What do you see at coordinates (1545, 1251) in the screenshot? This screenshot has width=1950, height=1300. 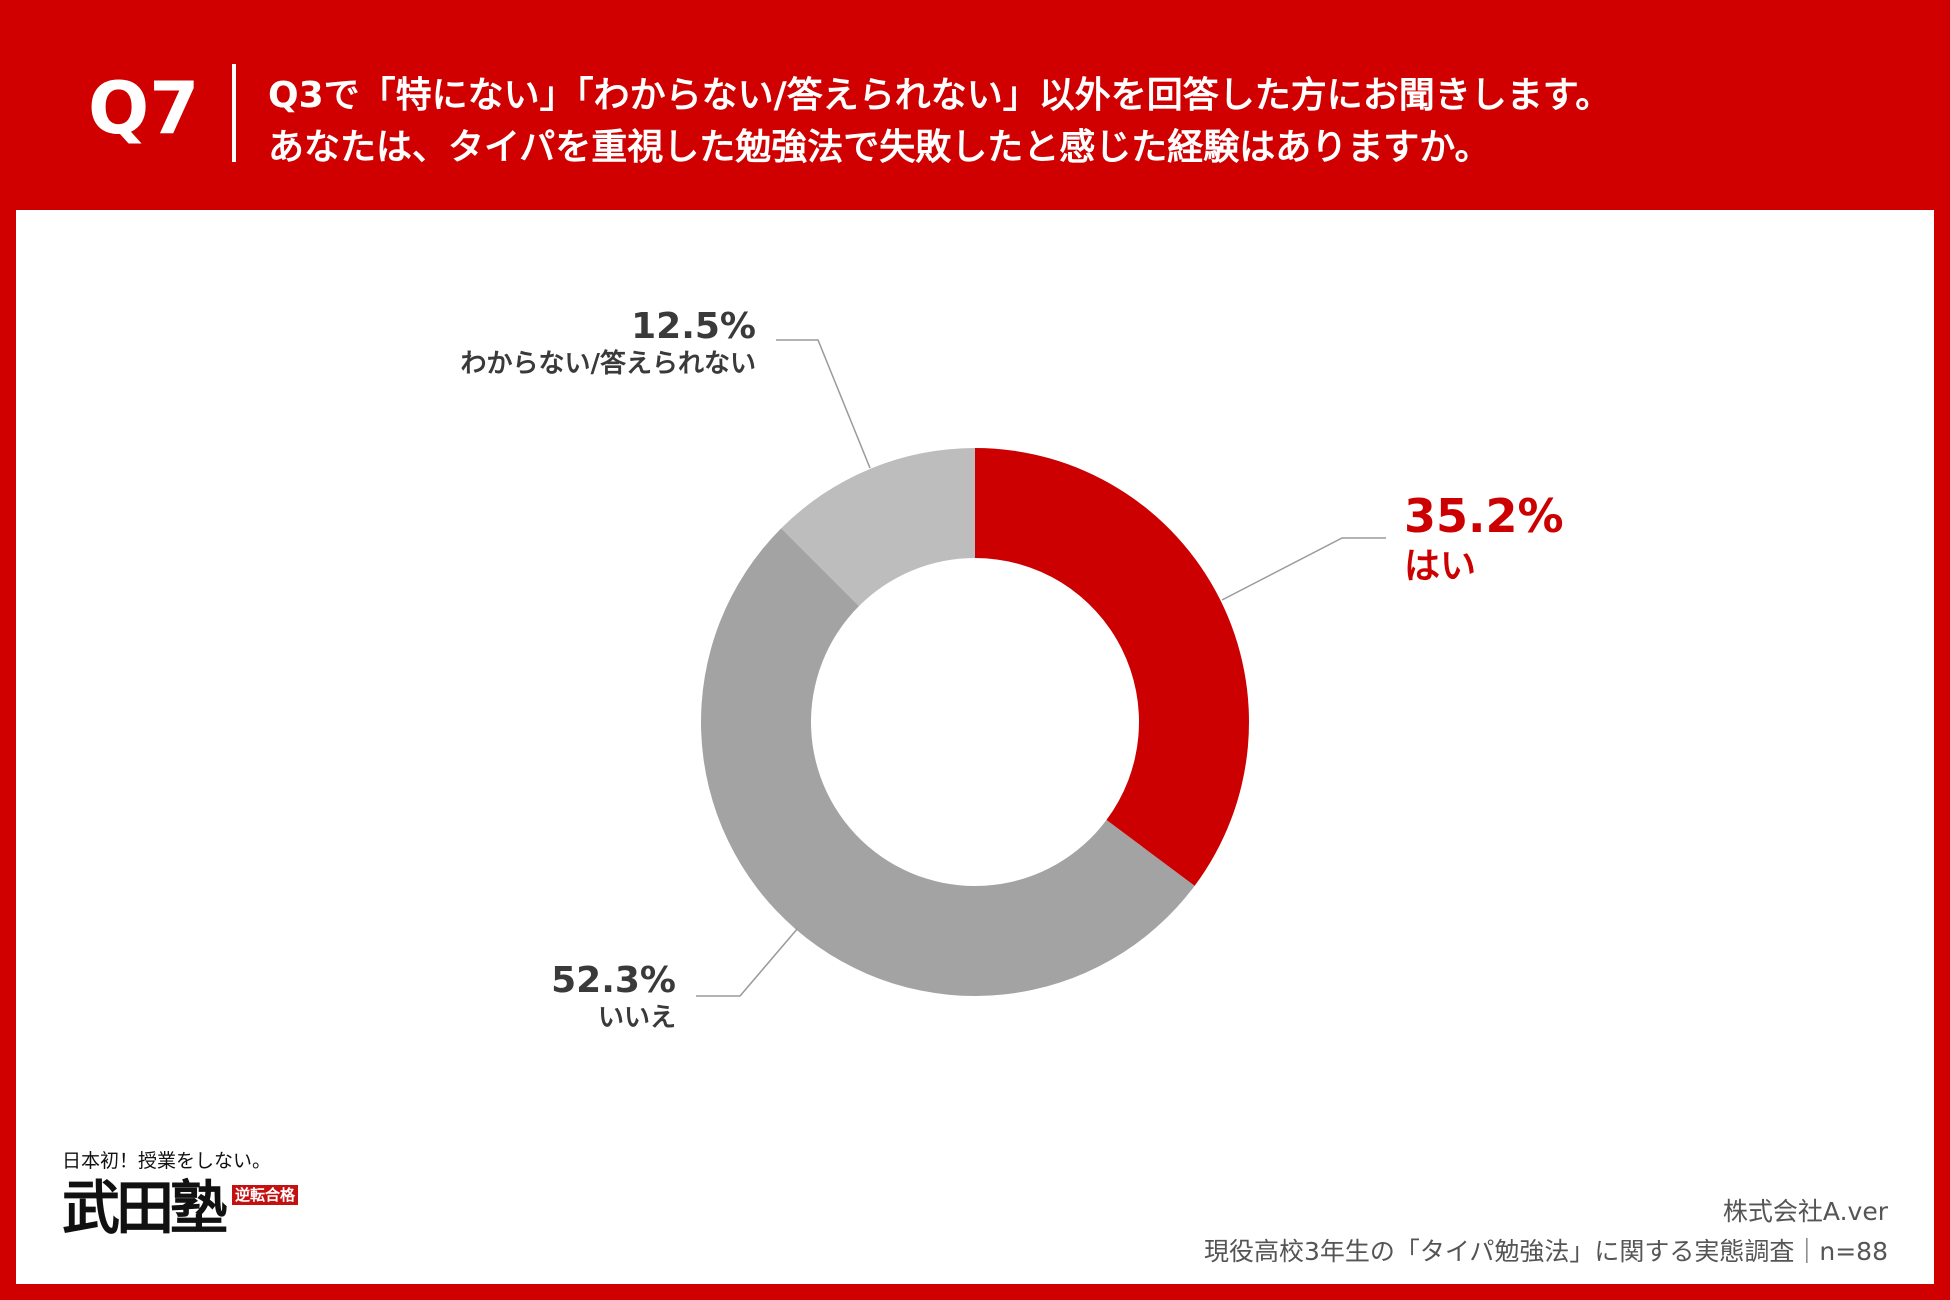 I see `footer-survey: 現役高校3年生の「タイパ勉強法」に関する実態調査｜n=88` at bounding box center [1545, 1251].